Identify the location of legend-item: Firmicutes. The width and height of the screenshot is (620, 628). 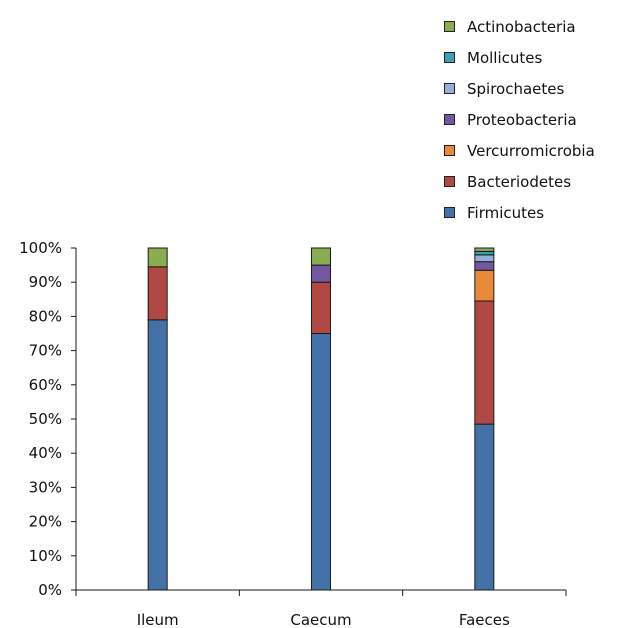
(519, 212).